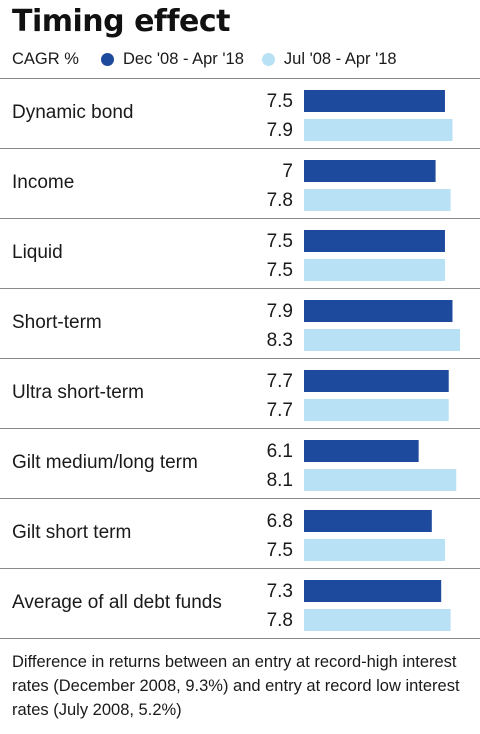 This screenshot has height=734, width=480. What do you see at coordinates (117, 602) in the screenshot?
I see `category-label: Average of all debt funds` at bounding box center [117, 602].